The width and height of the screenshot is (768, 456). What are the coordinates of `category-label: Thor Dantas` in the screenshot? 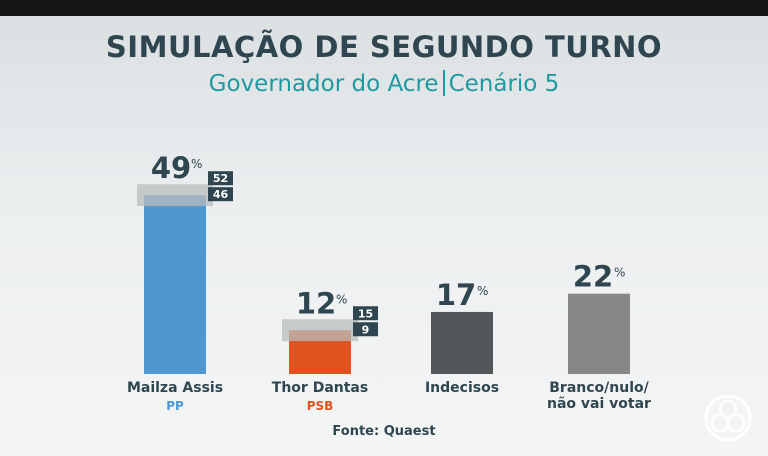 It's located at (320, 388).